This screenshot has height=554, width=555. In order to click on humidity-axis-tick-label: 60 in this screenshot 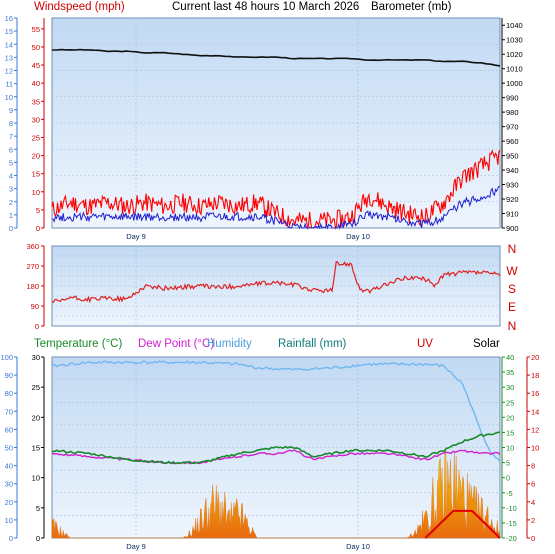, I will do `click(9, 429)`.